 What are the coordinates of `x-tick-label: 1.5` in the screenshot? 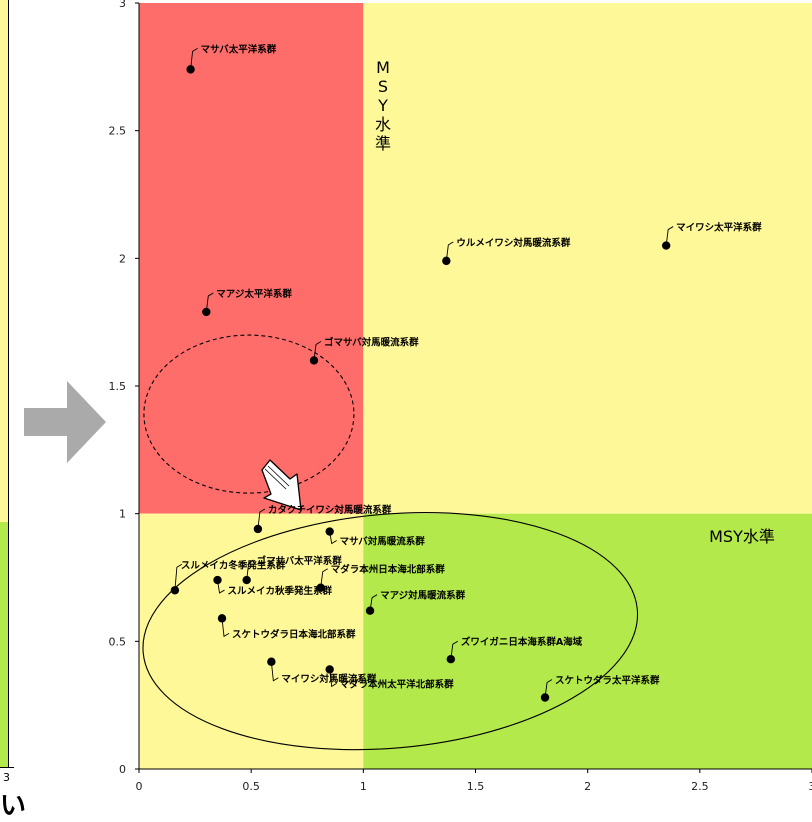 It's located at (476, 786).